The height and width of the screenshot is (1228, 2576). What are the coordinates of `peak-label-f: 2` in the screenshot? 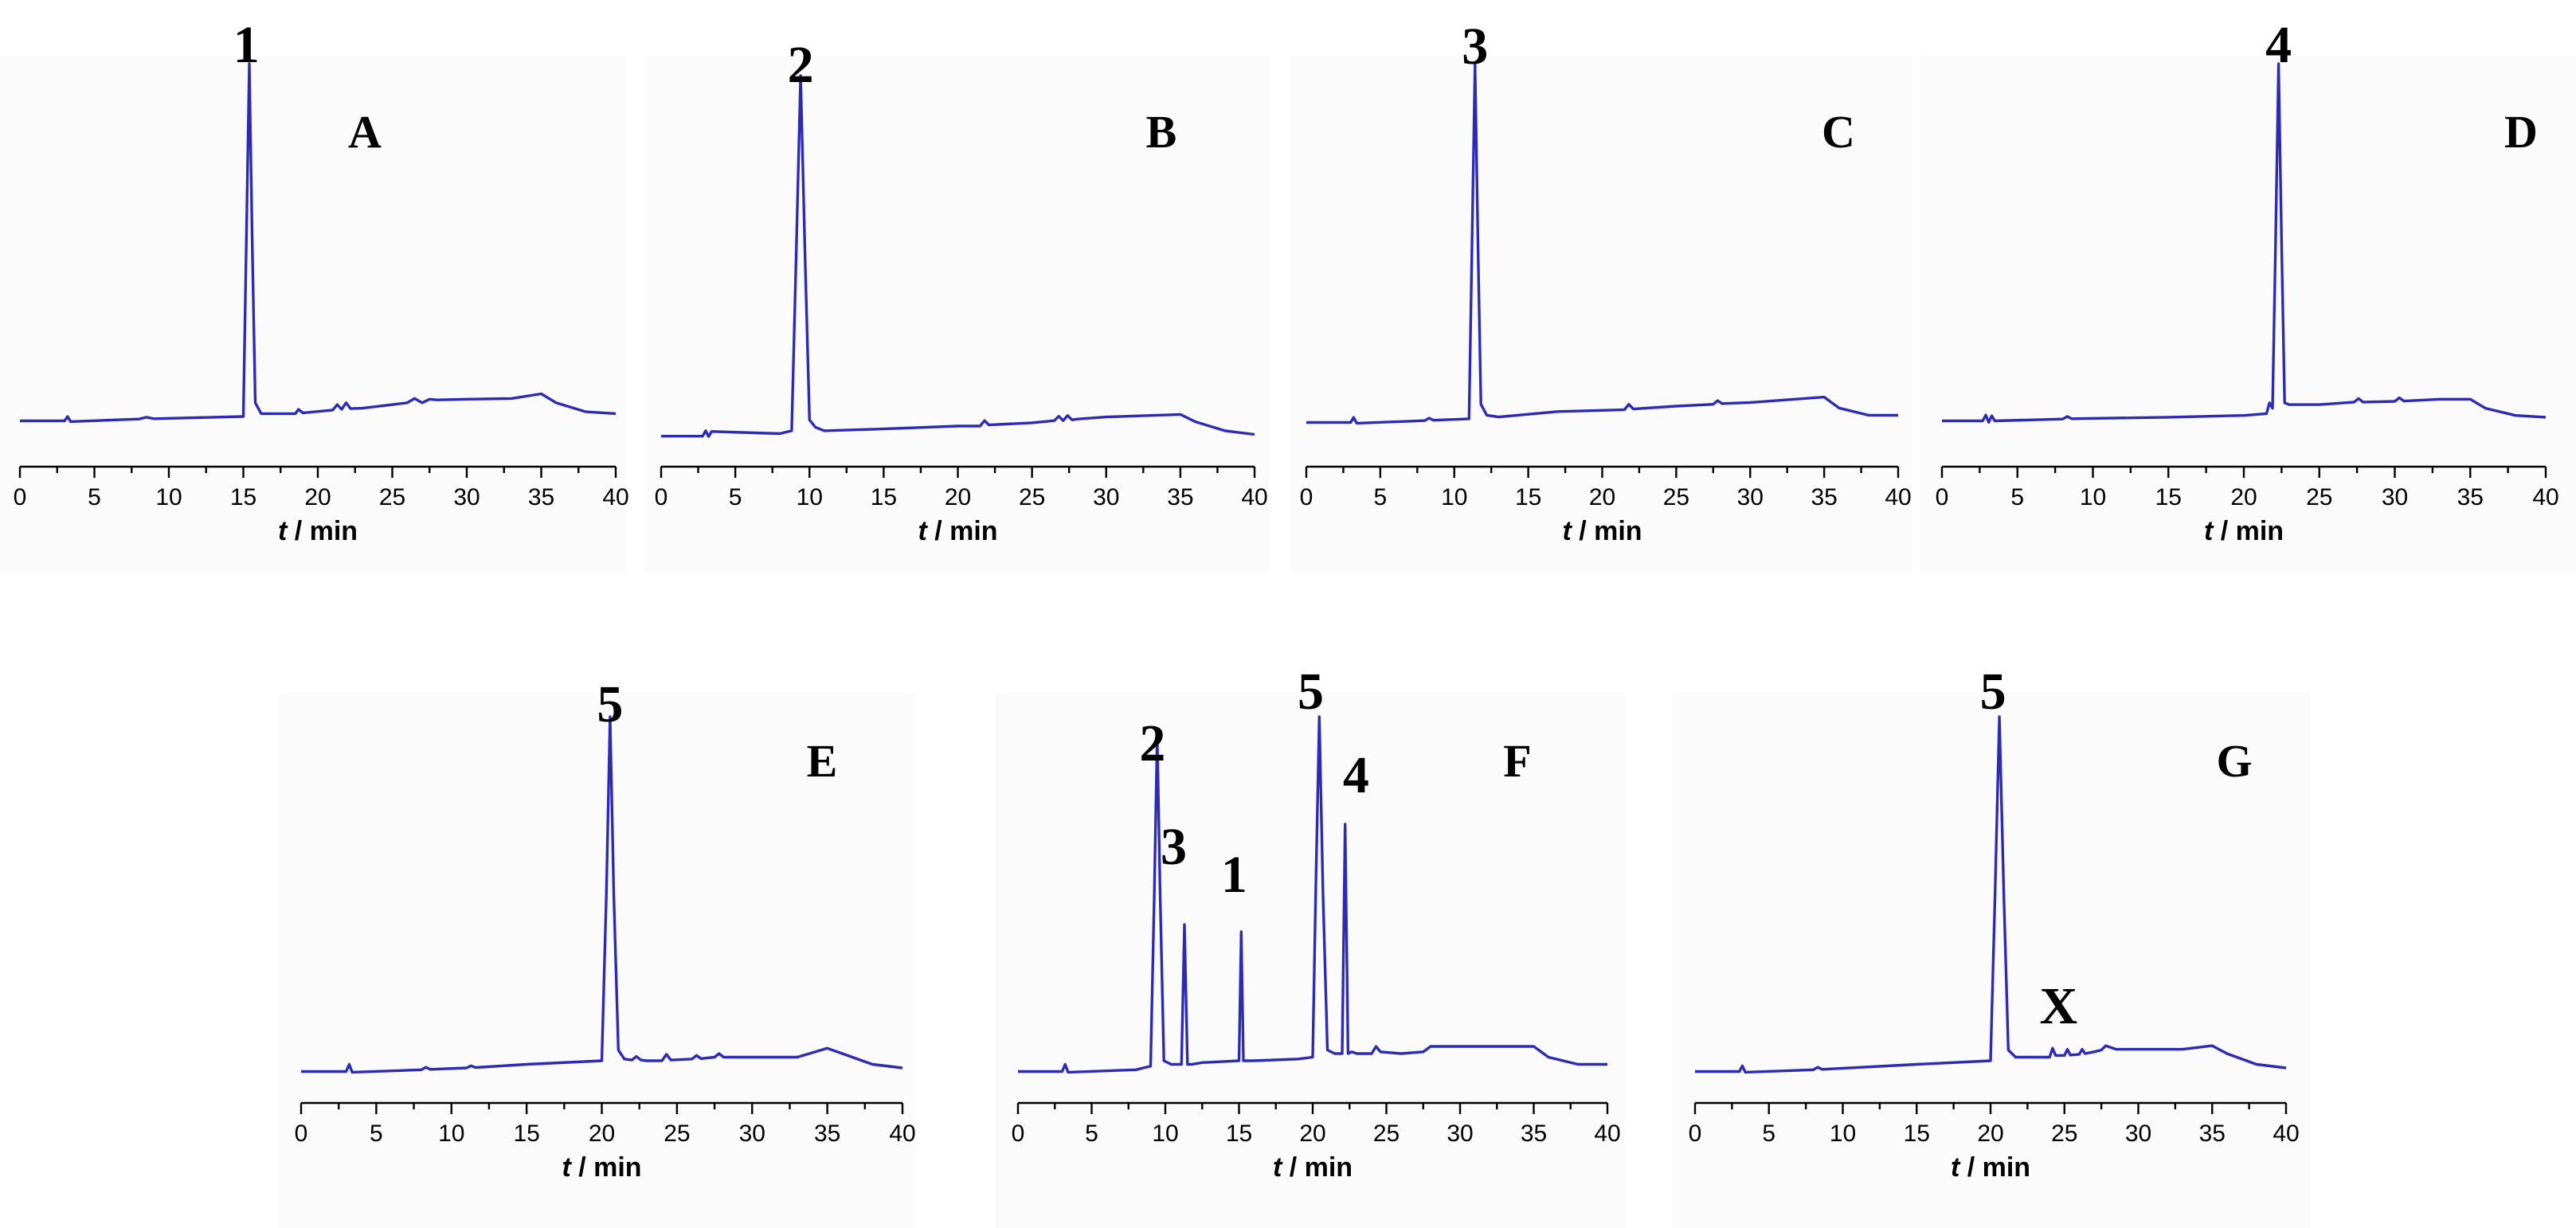 It's located at (1152, 743).